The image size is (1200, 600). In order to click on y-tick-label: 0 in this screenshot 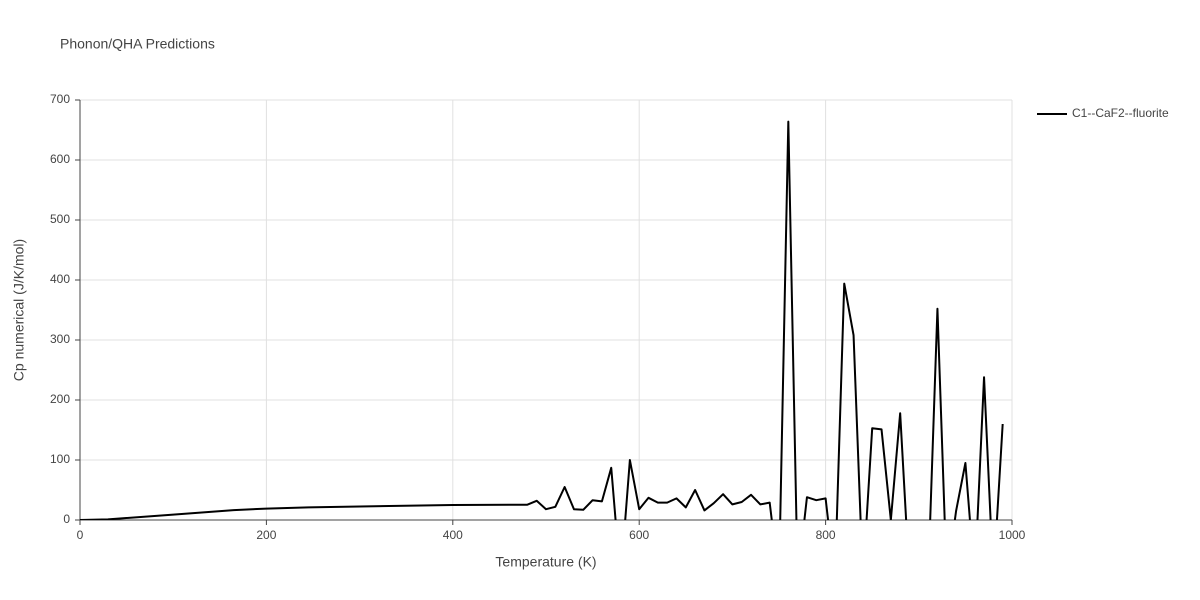, I will do `click(66, 519)`.